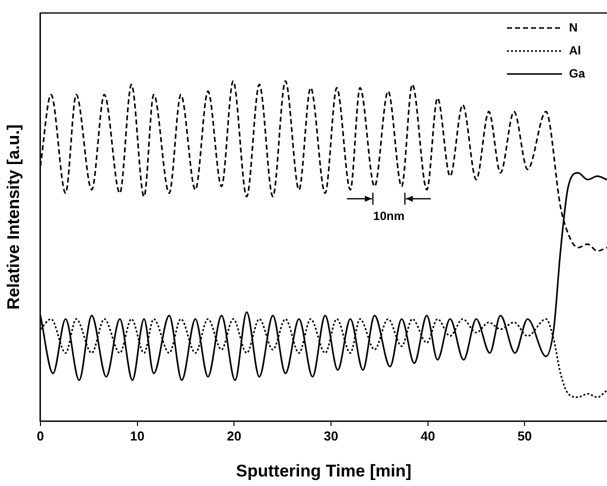 The image size is (607, 486). I want to click on x-axis-title: Sputtering Time [min], so click(324, 470).